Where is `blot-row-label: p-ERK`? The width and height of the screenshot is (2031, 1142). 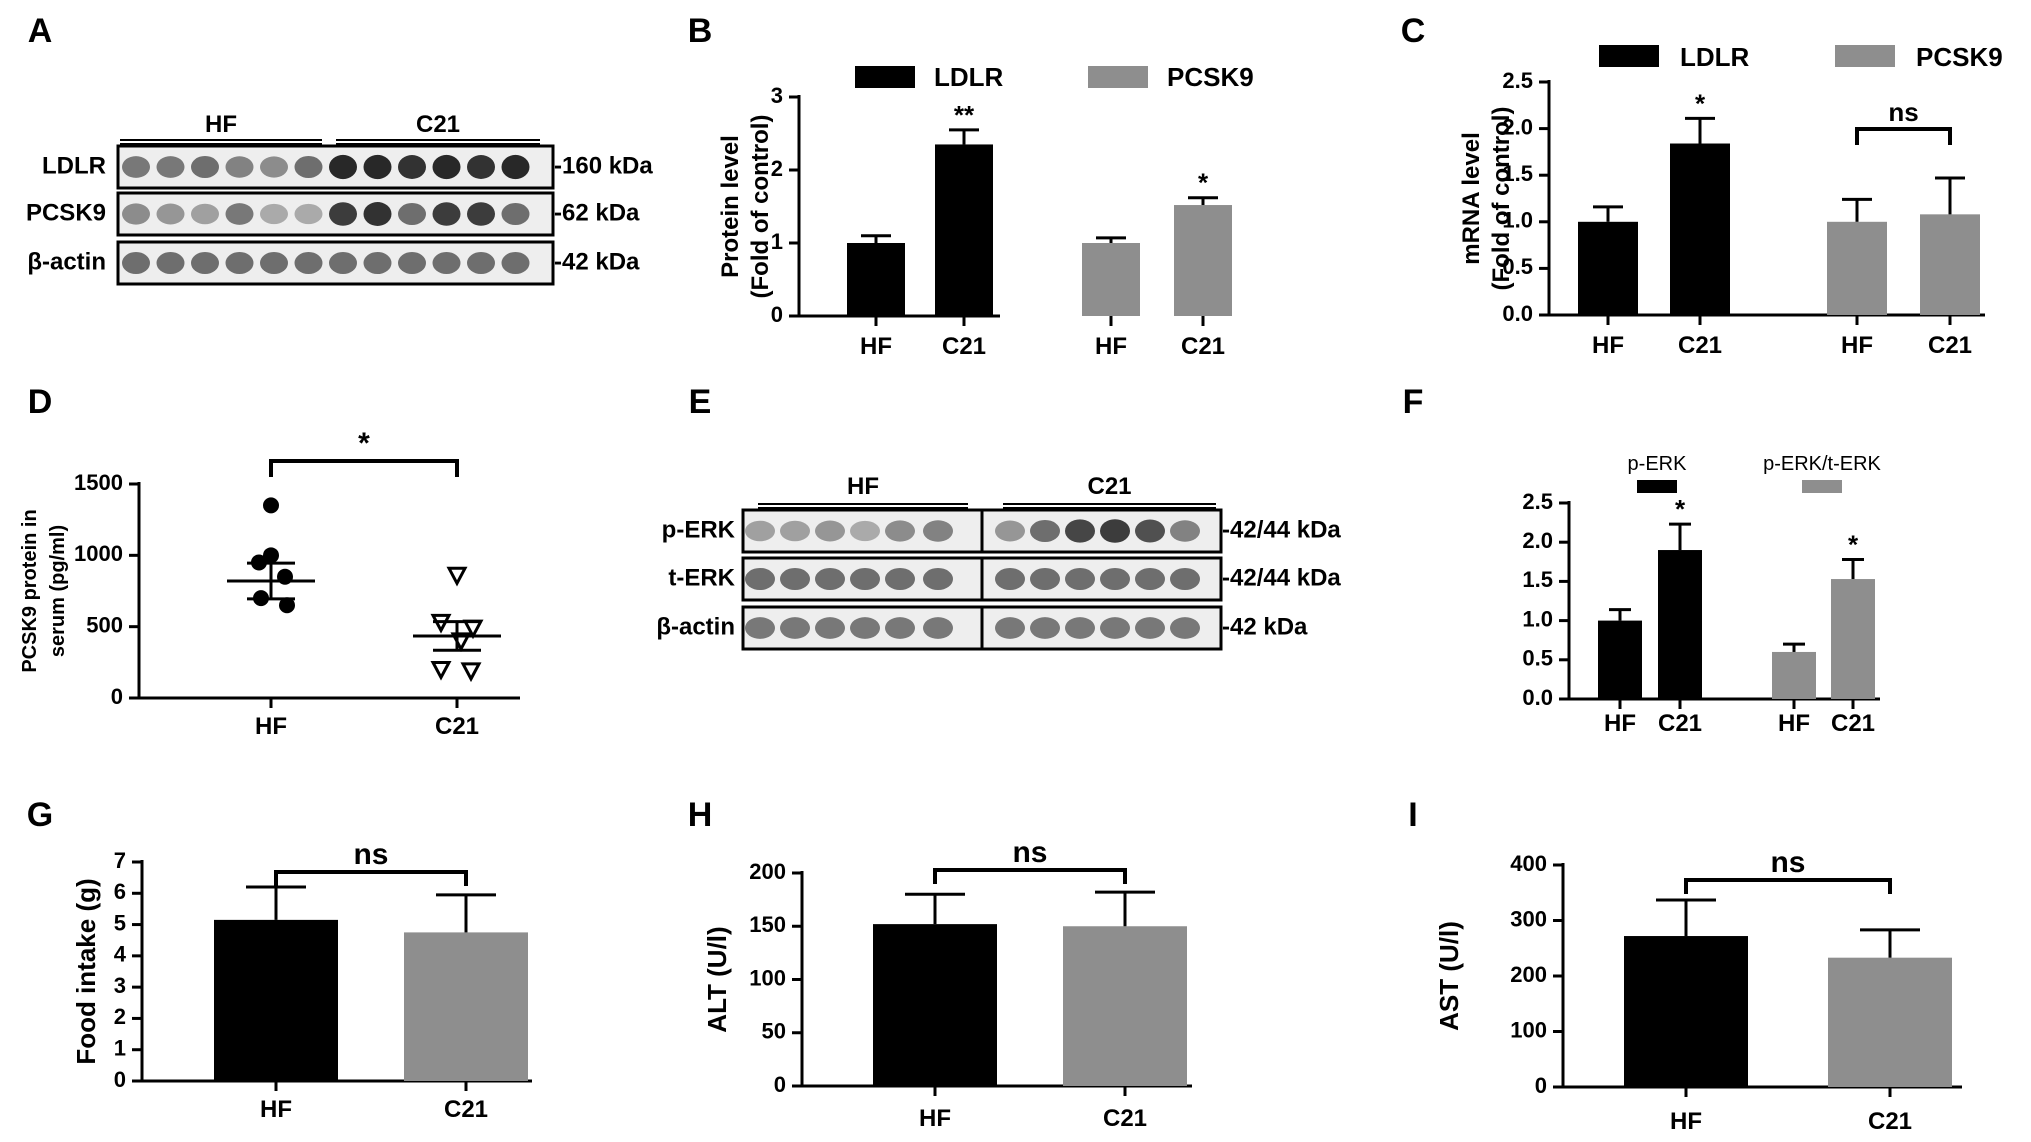
blot-row-label: p-ERK is located at coordinates (699, 529).